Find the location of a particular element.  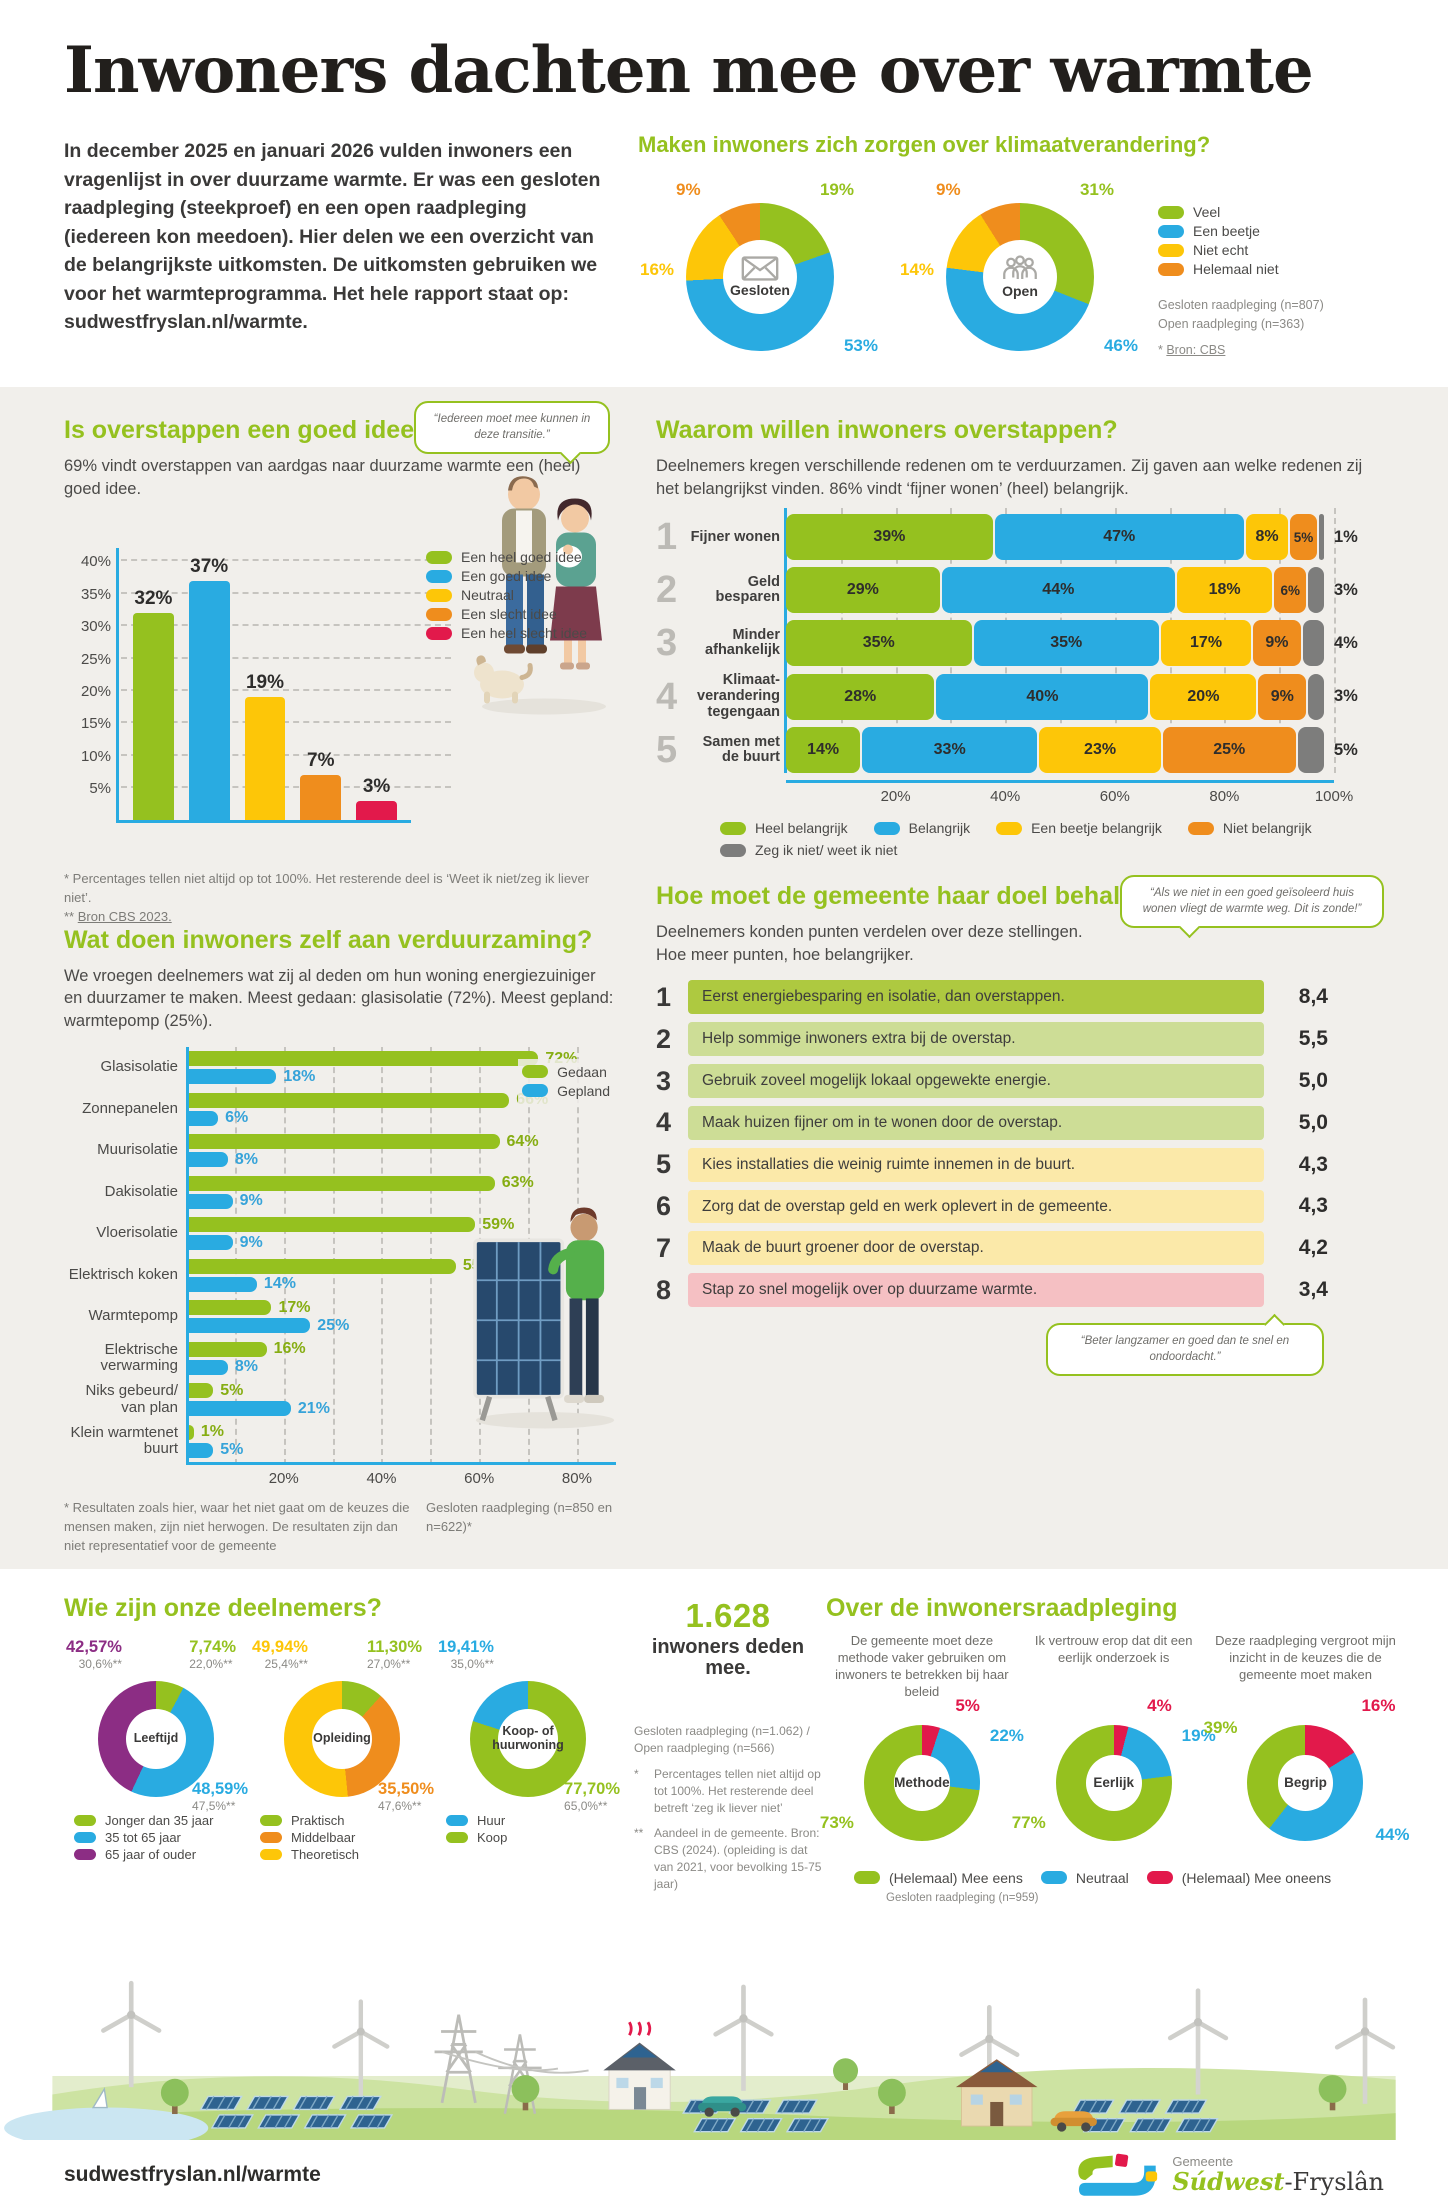

website-url: sudwestfryslan.nl/warmte is located at coordinates (192, 2174).